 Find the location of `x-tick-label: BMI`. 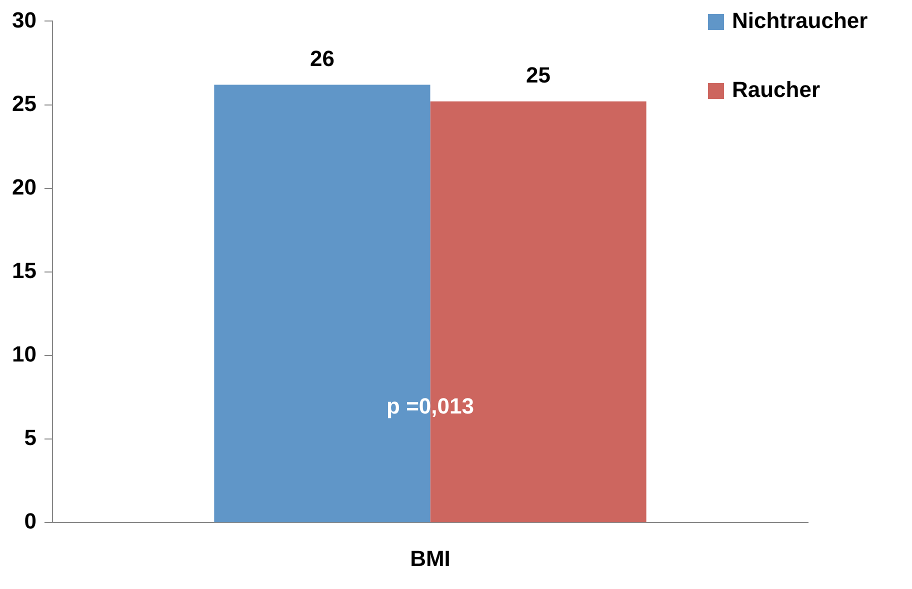

x-tick-label: BMI is located at coordinates (430, 558).